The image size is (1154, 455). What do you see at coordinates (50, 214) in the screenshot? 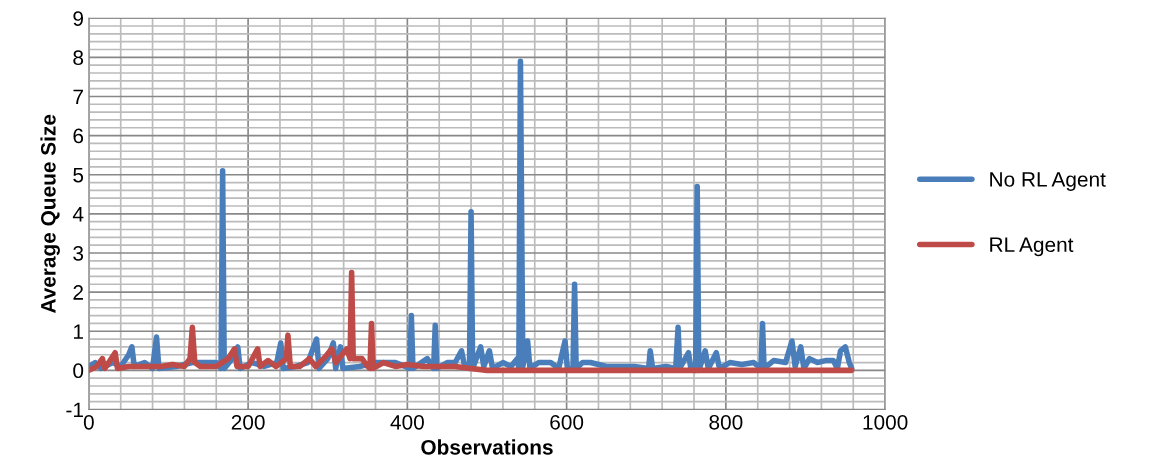
I see `y-axis-title: Average Queue Size` at bounding box center [50, 214].